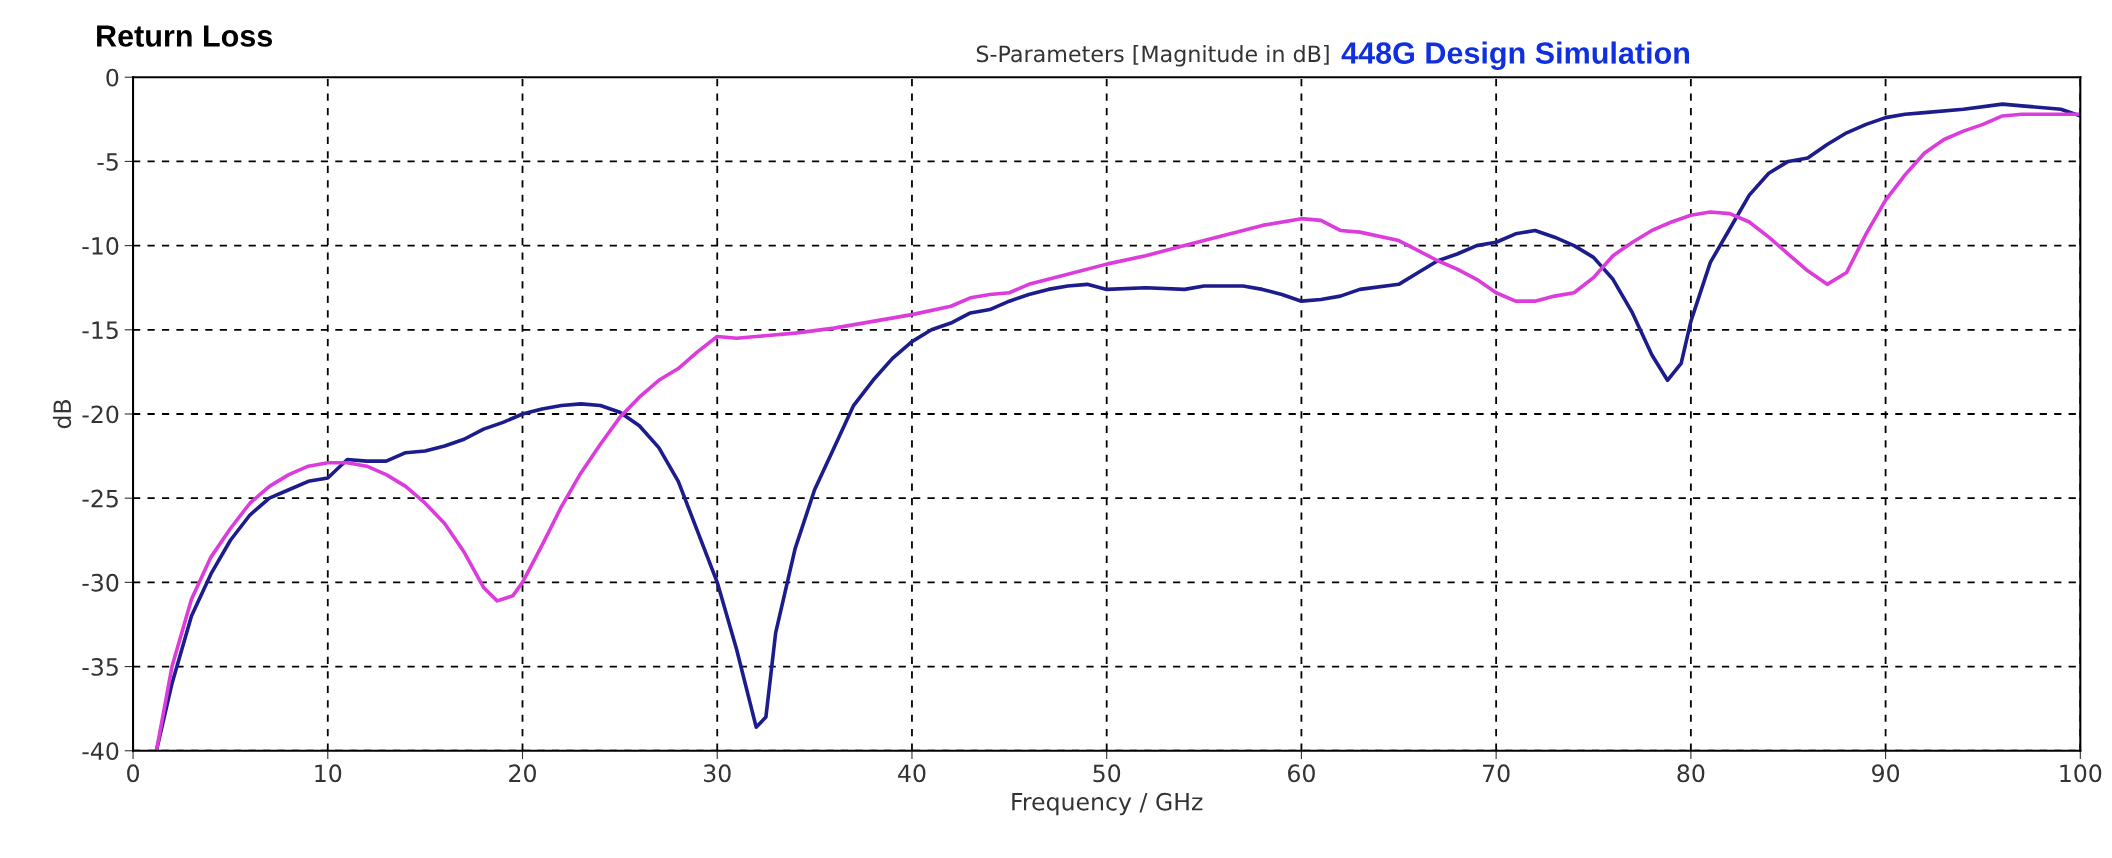  What do you see at coordinates (1107, 773) in the screenshot?
I see `x-tick-label: 50` at bounding box center [1107, 773].